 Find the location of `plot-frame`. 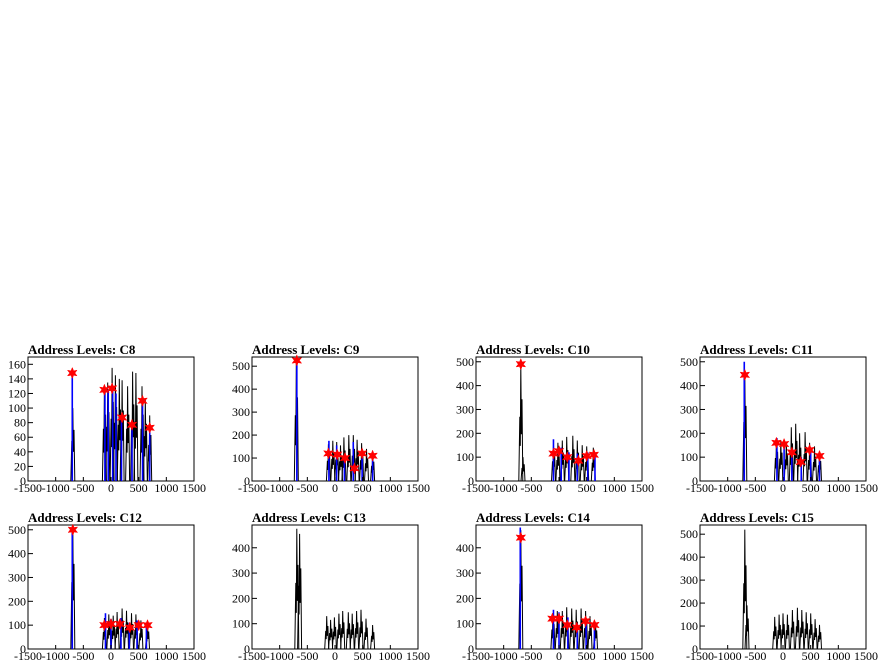

plot-frame is located at coordinates (783, 419).